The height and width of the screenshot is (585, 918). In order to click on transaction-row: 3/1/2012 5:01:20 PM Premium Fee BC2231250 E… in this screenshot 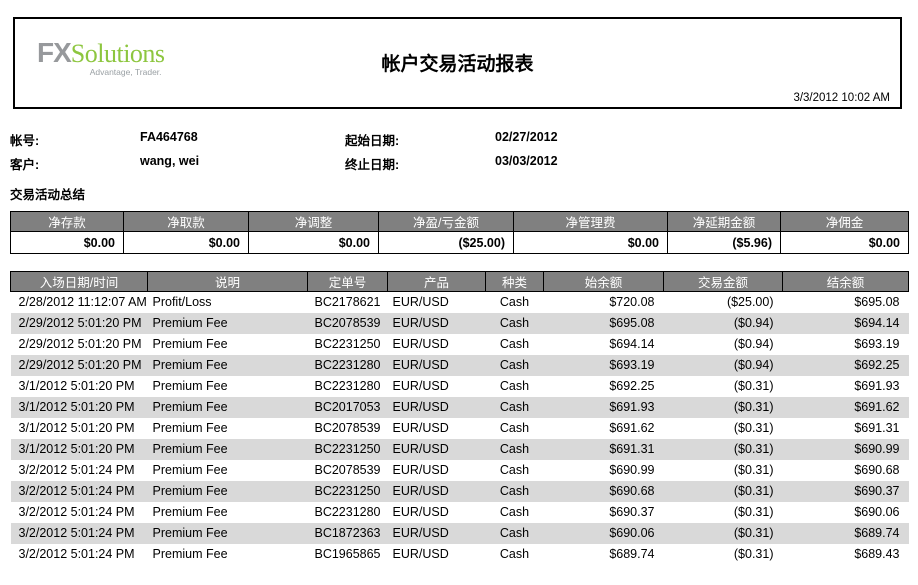, I will do `click(459, 449)`.